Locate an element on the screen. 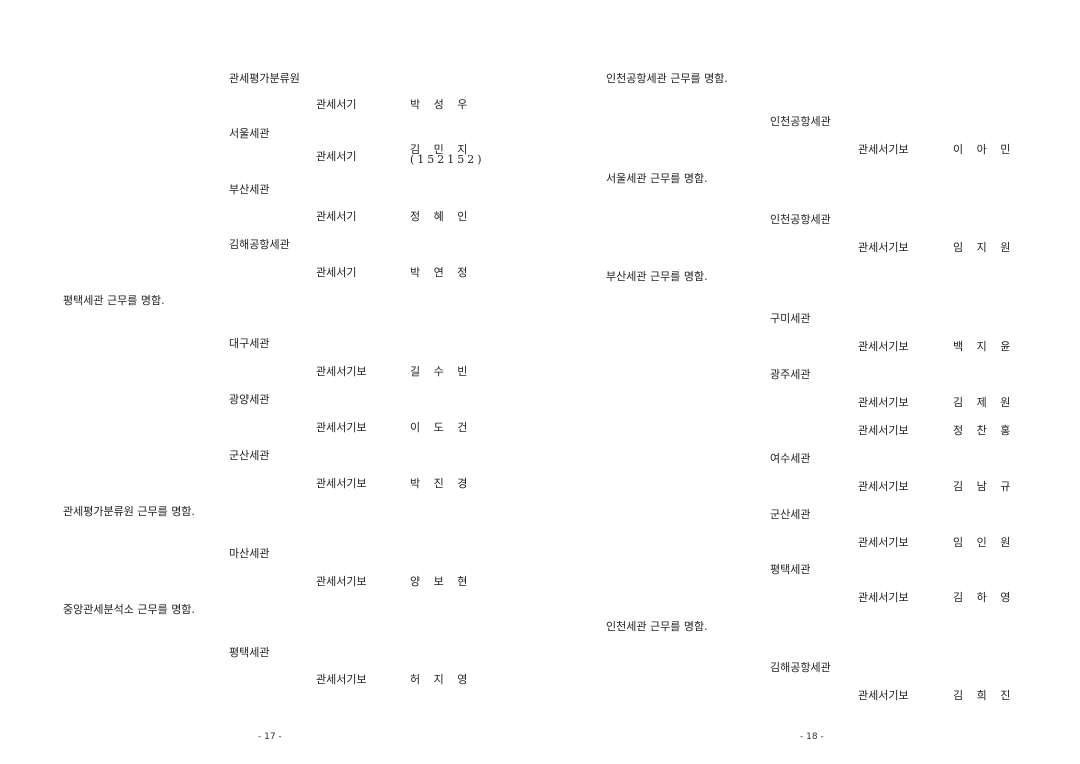 Image resolution: width=1080 pixels, height=764 pixels. person-name: 이 아 민 is located at coordinates (984, 149).